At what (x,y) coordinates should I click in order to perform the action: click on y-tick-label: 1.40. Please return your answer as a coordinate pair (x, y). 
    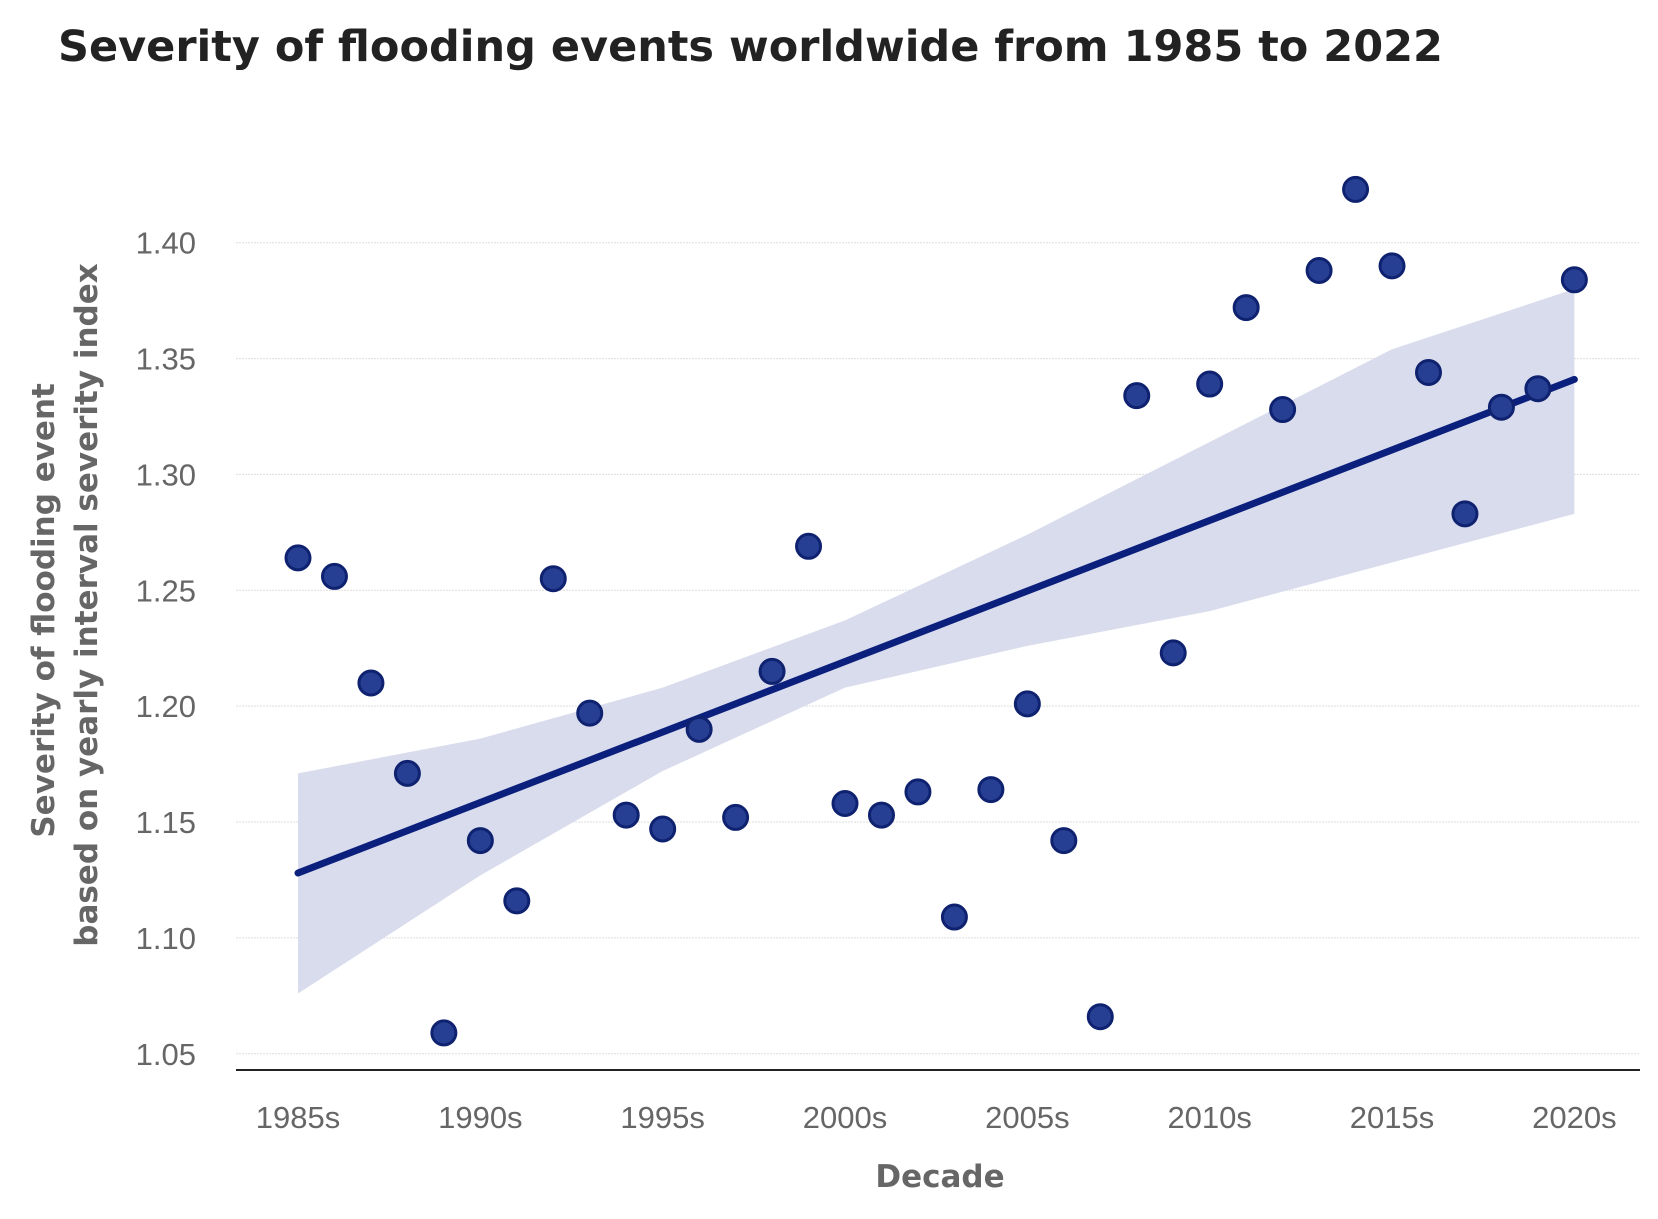
    Looking at the image, I should click on (166, 243).